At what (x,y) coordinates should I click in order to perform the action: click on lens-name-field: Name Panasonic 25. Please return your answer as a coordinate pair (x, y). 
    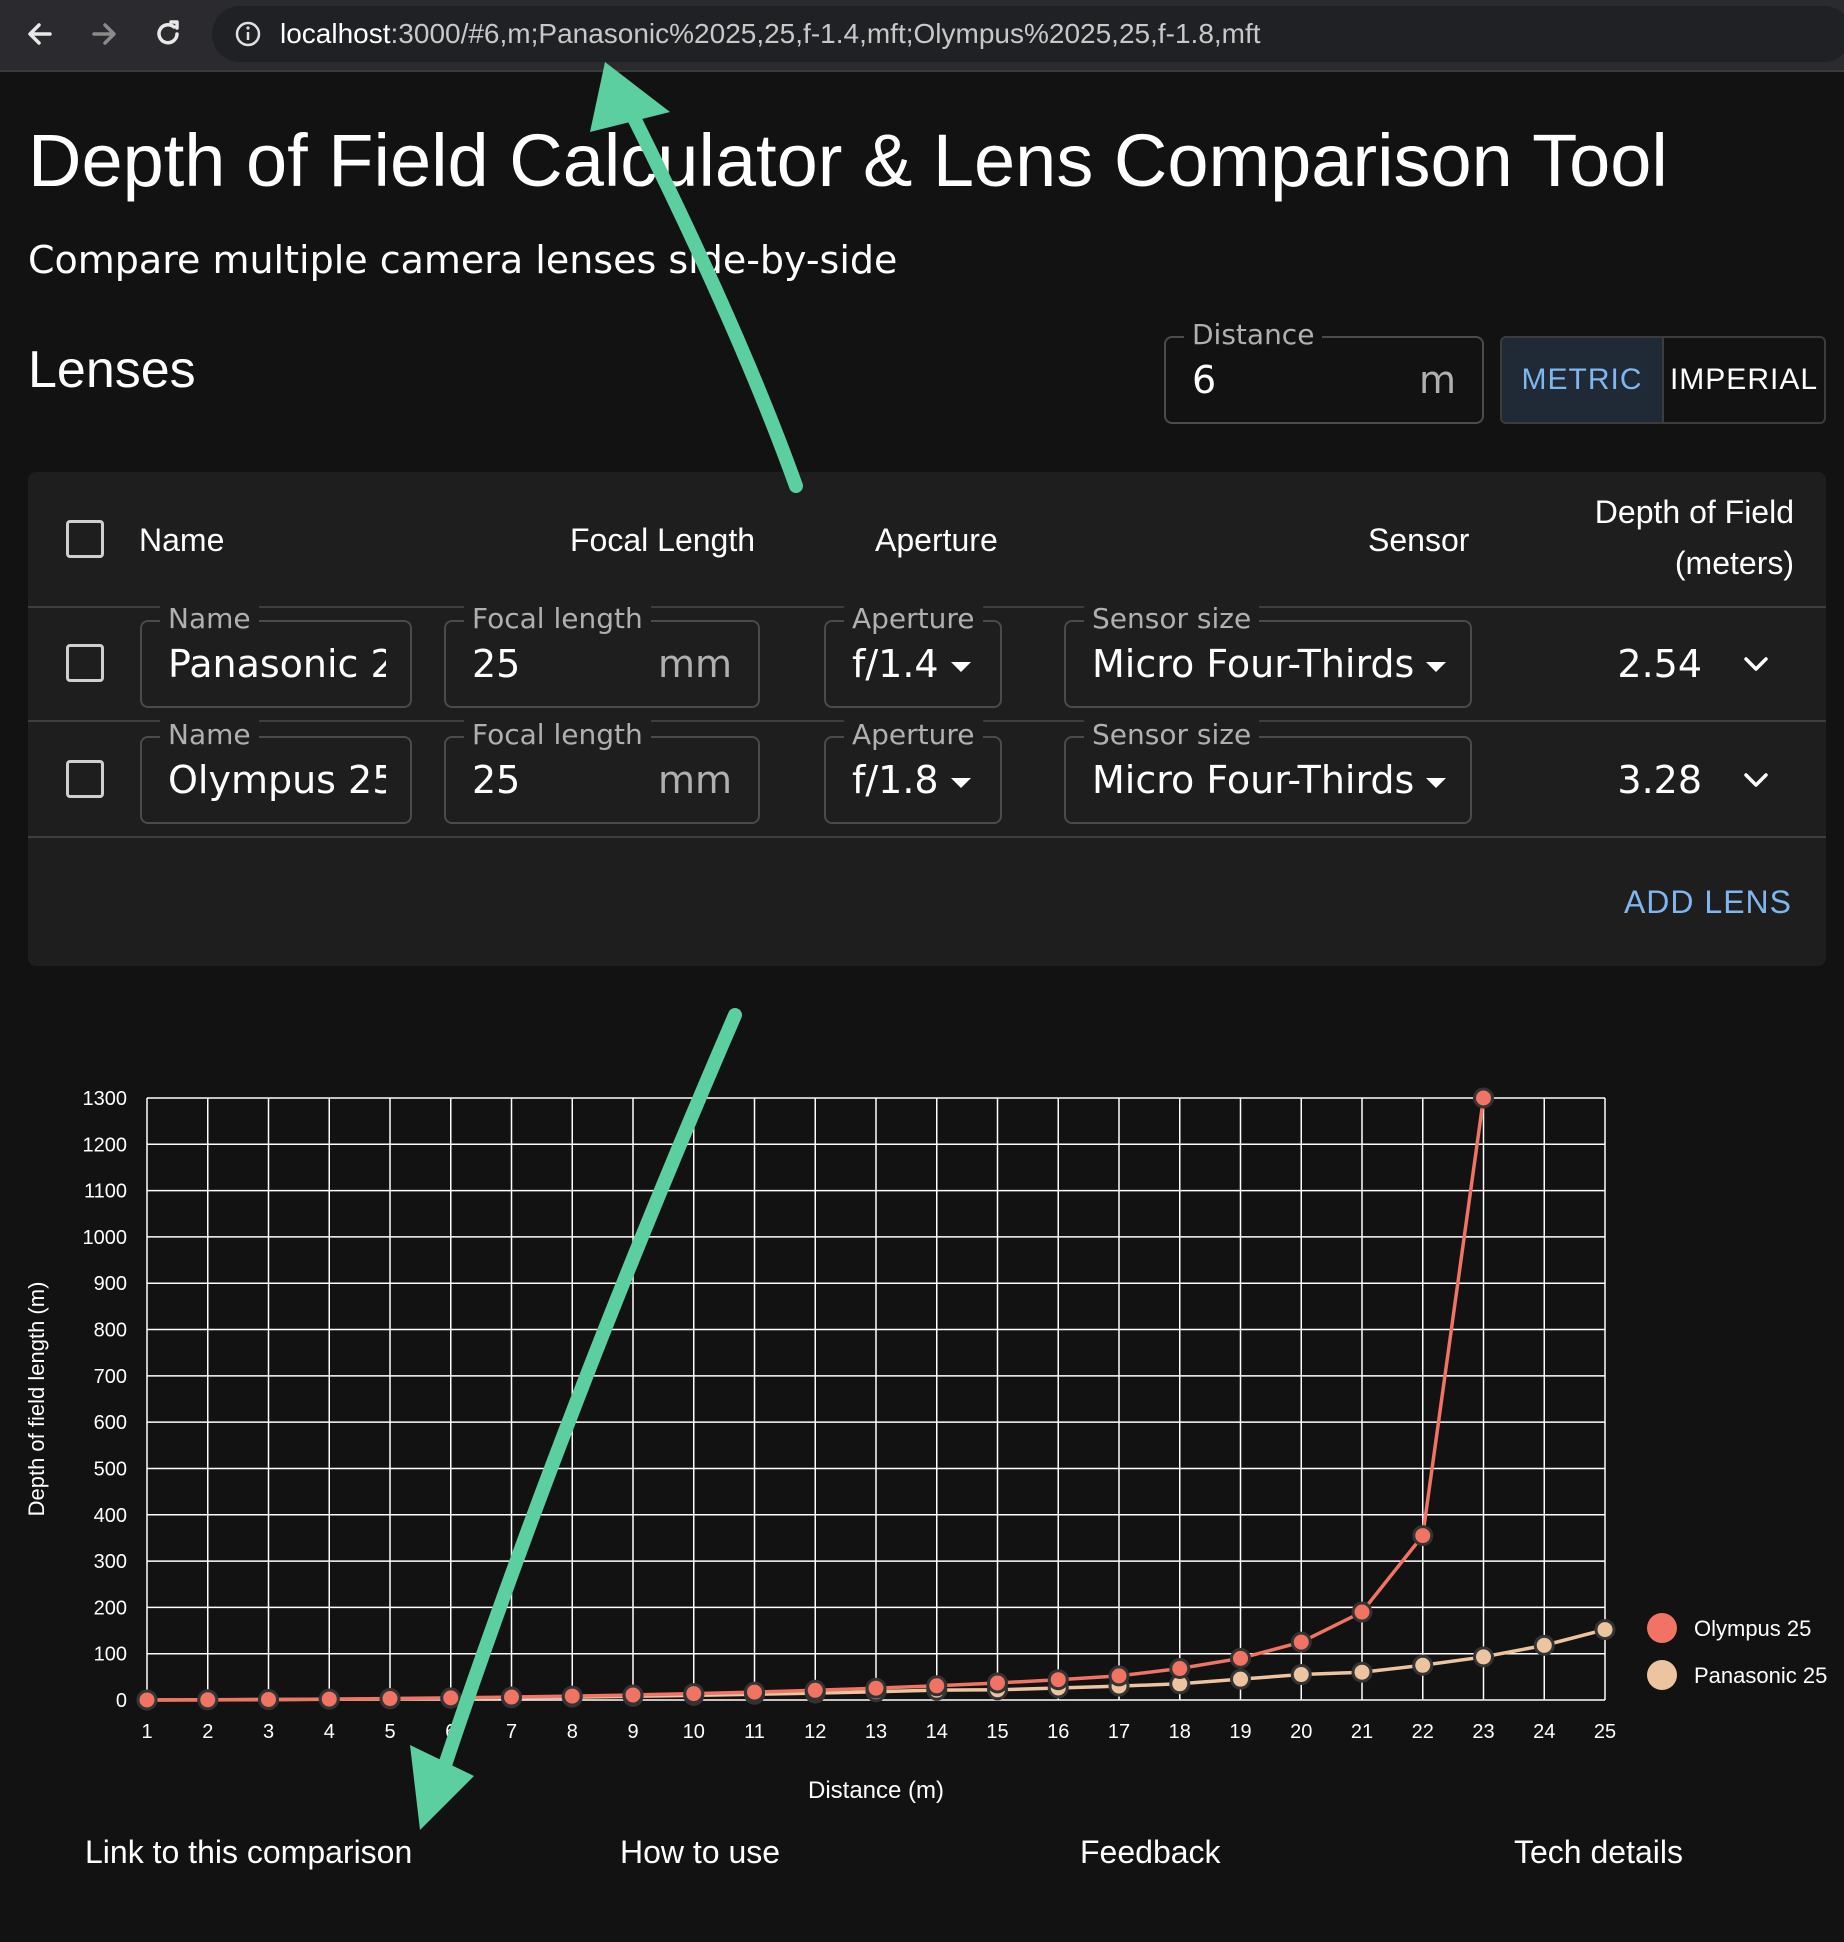
    Looking at the image, I should click on (276, 655).